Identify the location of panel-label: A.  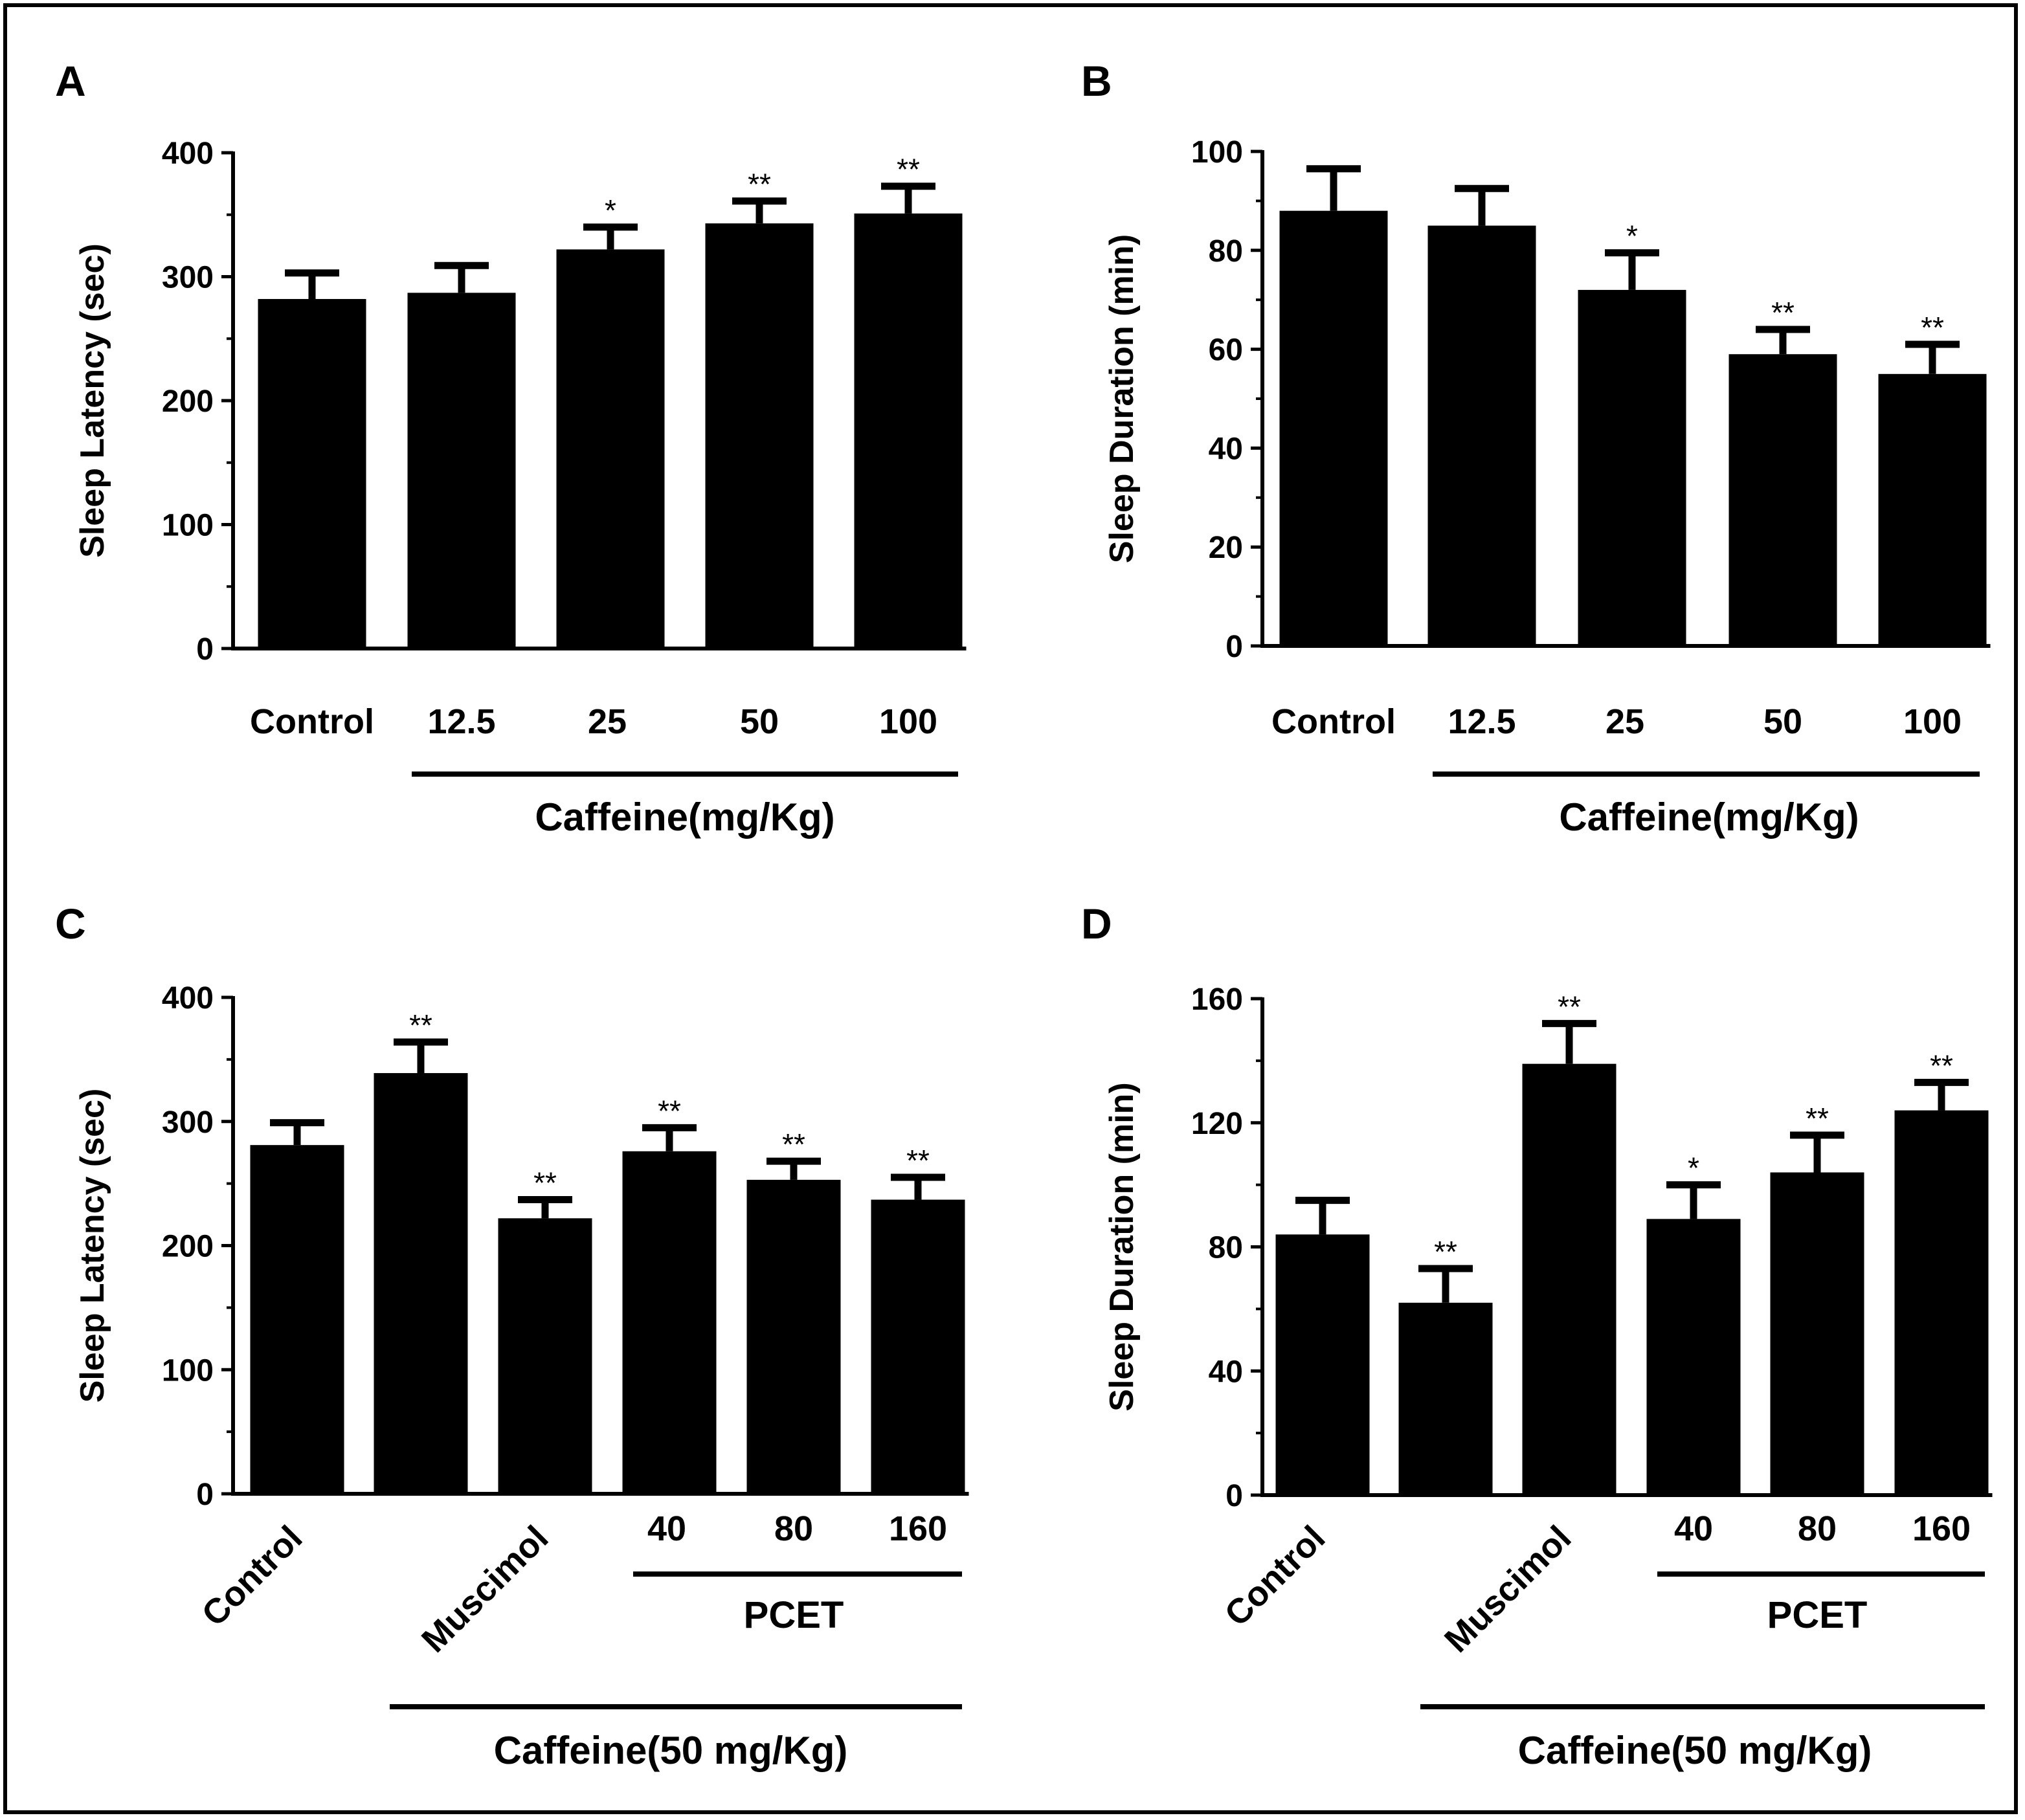
(70, 81).